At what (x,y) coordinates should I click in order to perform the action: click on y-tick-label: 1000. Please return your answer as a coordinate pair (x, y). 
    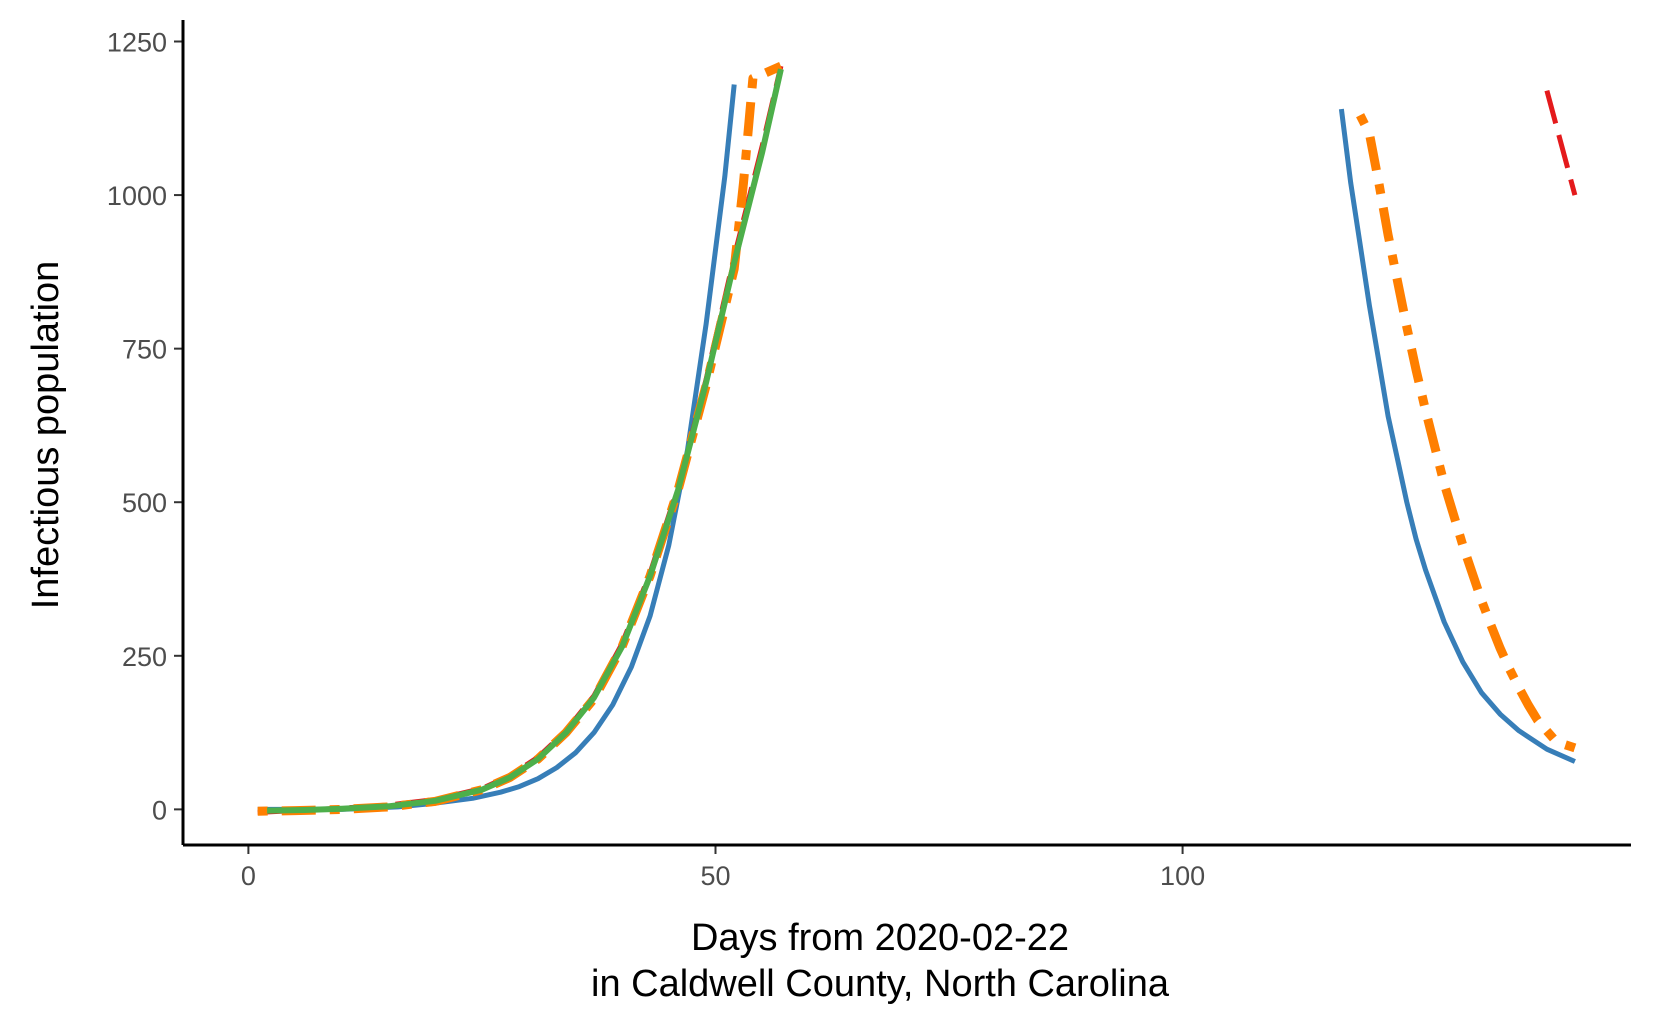
    Looking at the image, I should click on (137, 196).